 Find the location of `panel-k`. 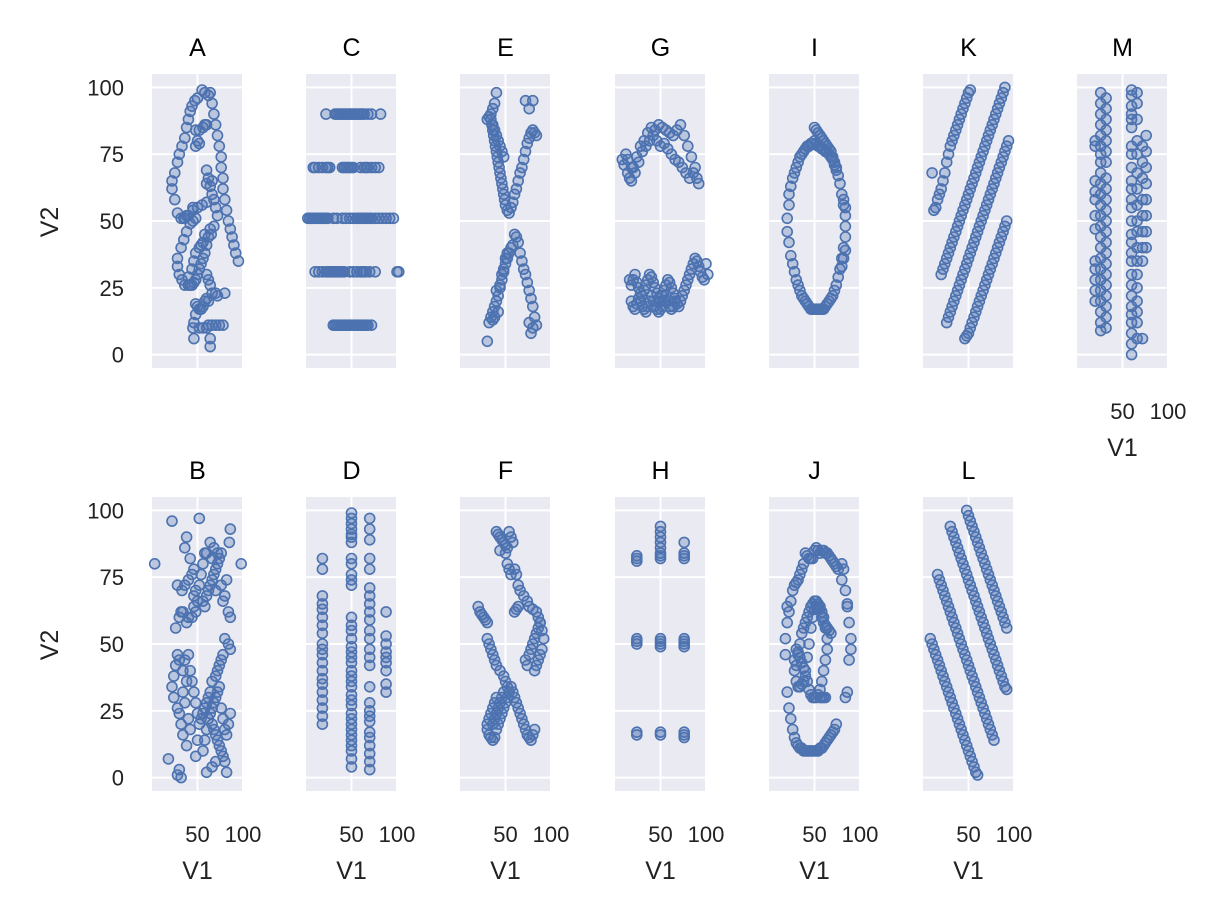

panel-k is located at coordinates (969, 221).